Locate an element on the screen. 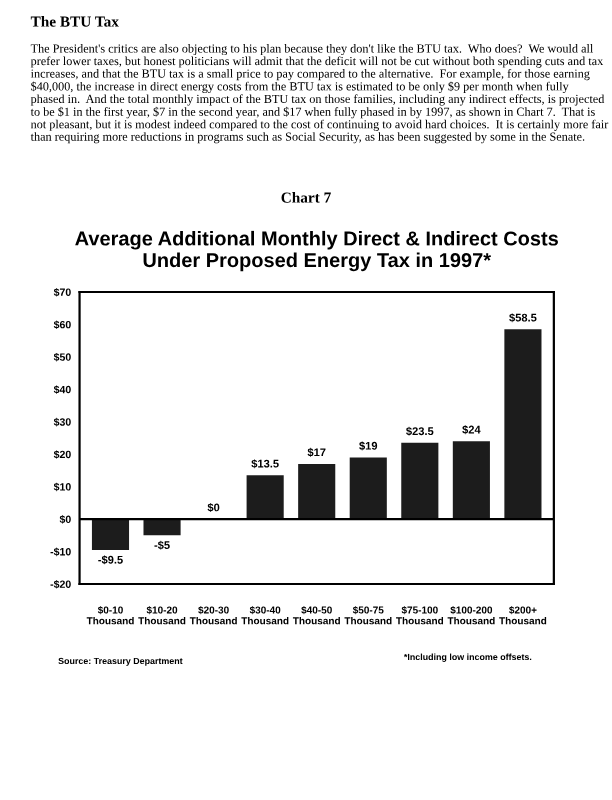 The width and height of the screenshot is (612, 800). chart-title: Average Additional Monthly Direct & Indirect Costs Under Proposed Energy Tax in 1997* is located at coordinates (316, 251).